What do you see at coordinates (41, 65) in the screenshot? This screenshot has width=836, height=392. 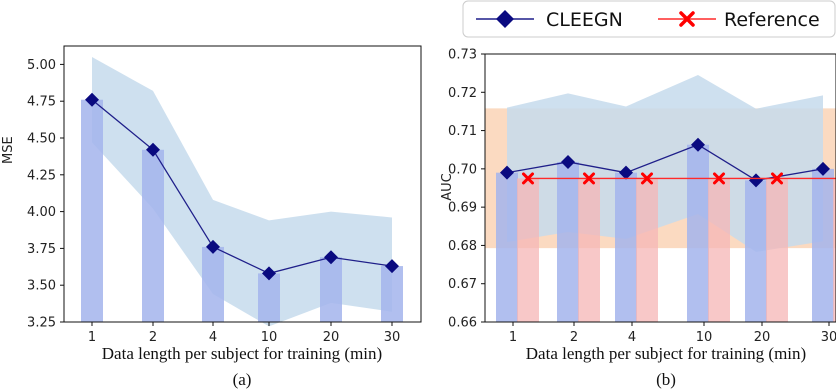 I see `panel-a-y-tick-label: 5.00` at bounding box center [41, 65].